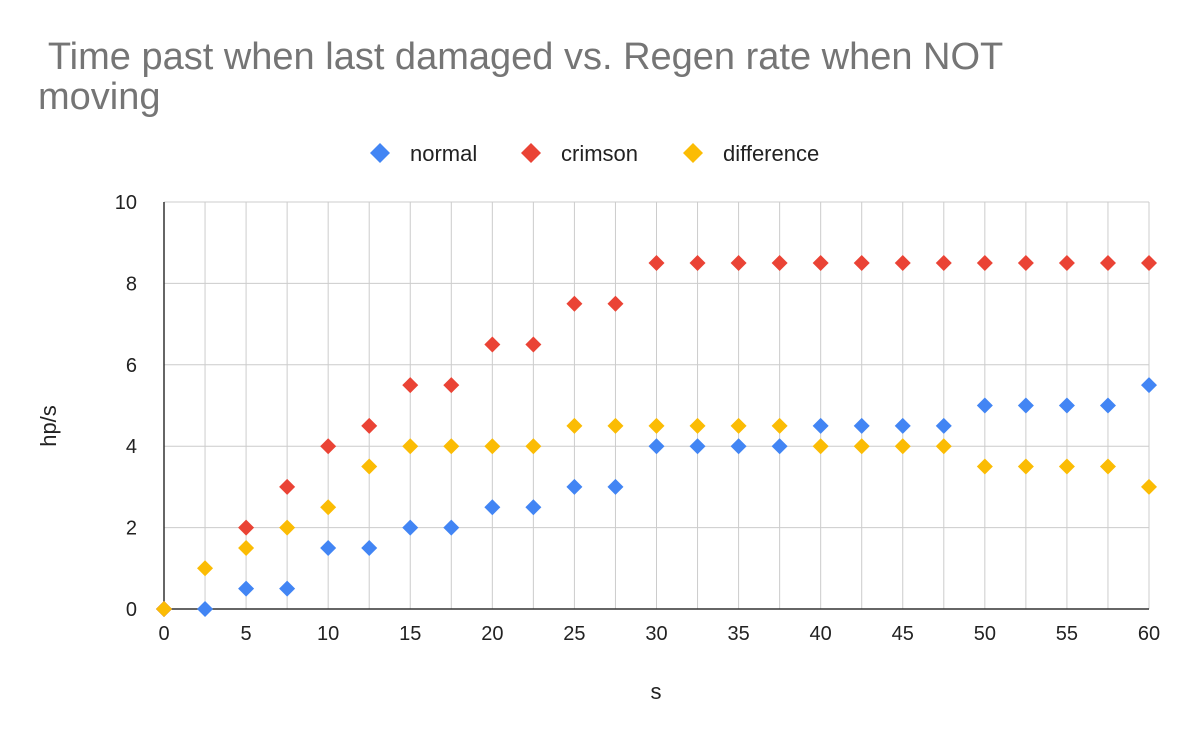 The image size is (1200, 742). Describe the element at coordinates (328, 634) in the screenshot. I see `x-tick-label: 10` at that location.